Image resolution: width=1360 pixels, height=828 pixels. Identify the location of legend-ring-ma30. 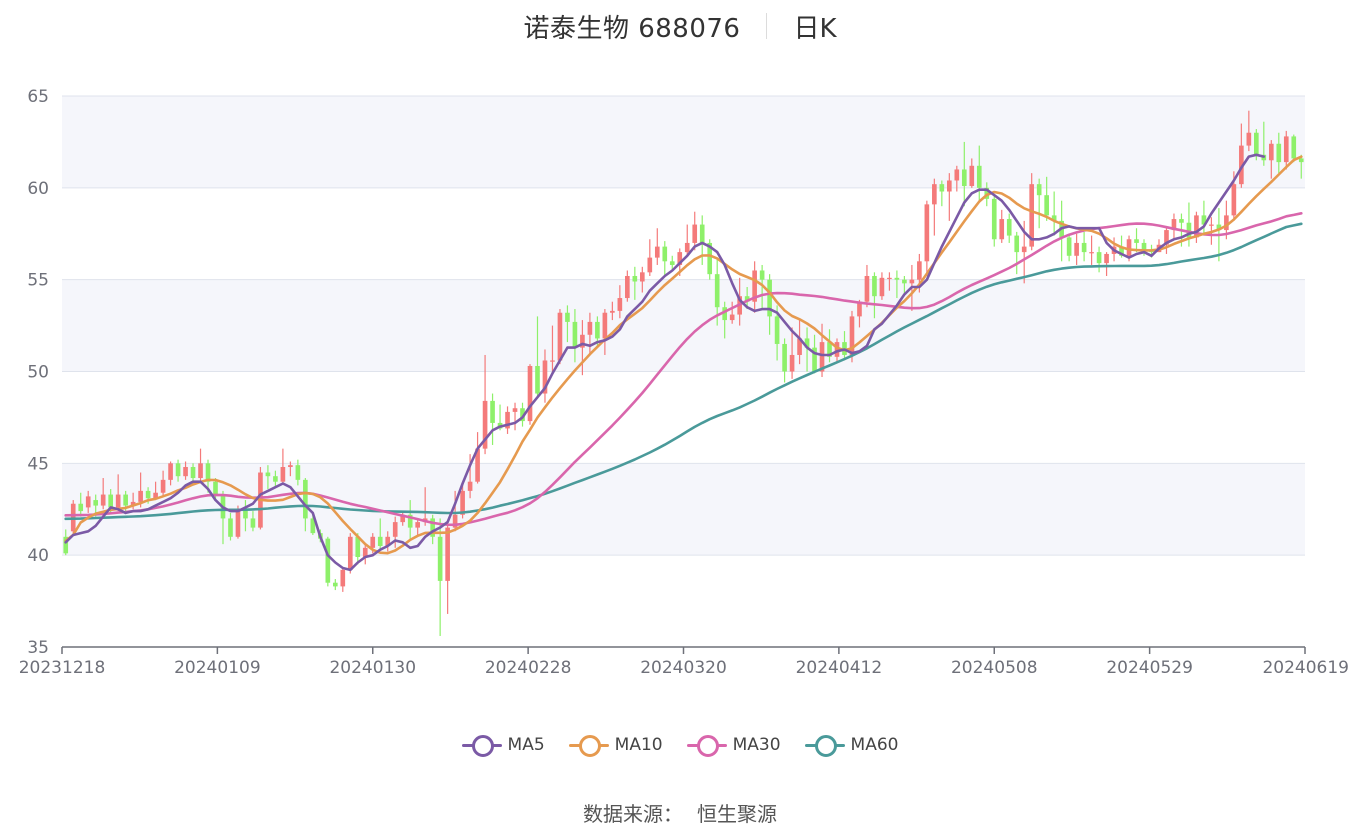
(707, 746).